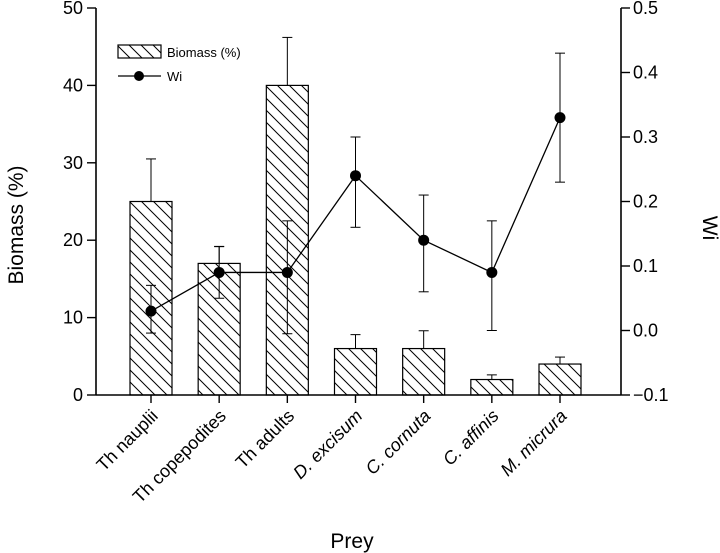 The width and height of the screenshot is (720, 553). What do you see at coordinates (16, 224) in the screenshot?
I see `left-axis-title: Biomass (%)` at bounding box center [16, 224].